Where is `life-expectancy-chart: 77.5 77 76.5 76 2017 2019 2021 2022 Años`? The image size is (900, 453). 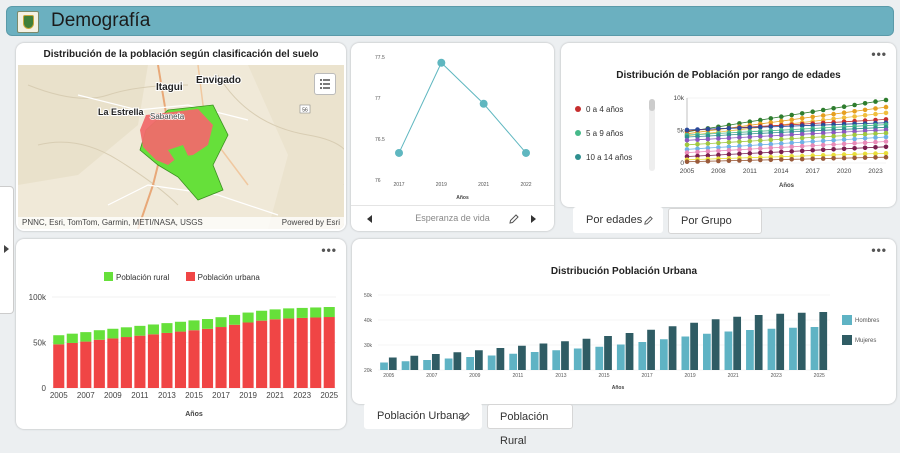
life-expectancy-chart: 77.5 77 76.5 76 2017 2019 2021 2022 Años is located at coordinates (453, 128).